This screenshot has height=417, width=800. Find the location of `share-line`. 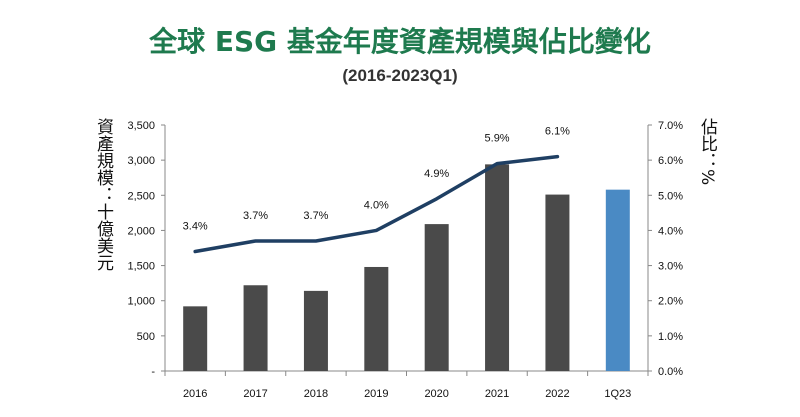

share-line is located at coordinates (376, 204).